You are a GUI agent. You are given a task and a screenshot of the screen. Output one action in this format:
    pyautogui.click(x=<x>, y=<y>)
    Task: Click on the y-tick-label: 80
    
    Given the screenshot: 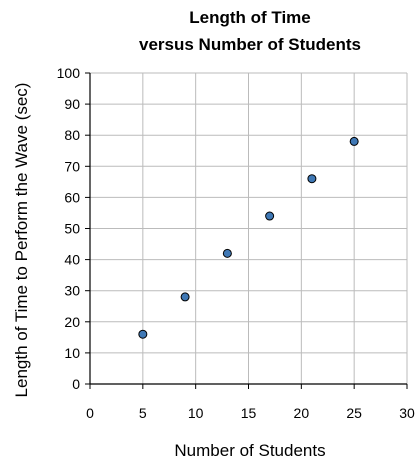 What is the action you would take?
    pyautogui.click(x=72, y=135)
    